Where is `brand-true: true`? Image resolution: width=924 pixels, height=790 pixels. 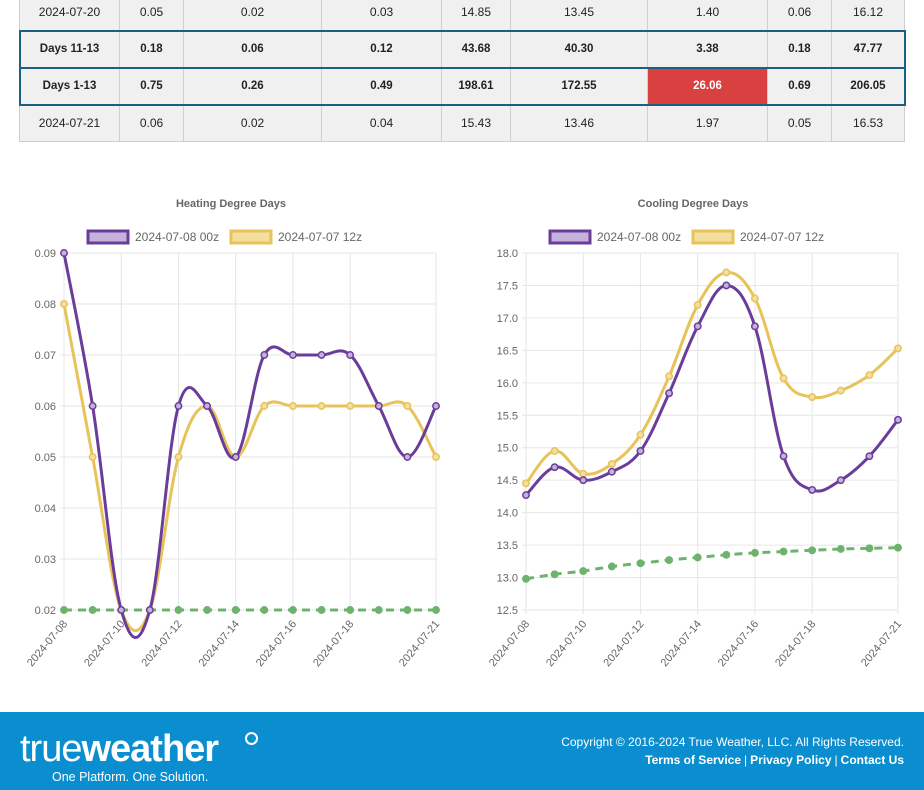 brand-true: true is located at coordinates (51, 749).